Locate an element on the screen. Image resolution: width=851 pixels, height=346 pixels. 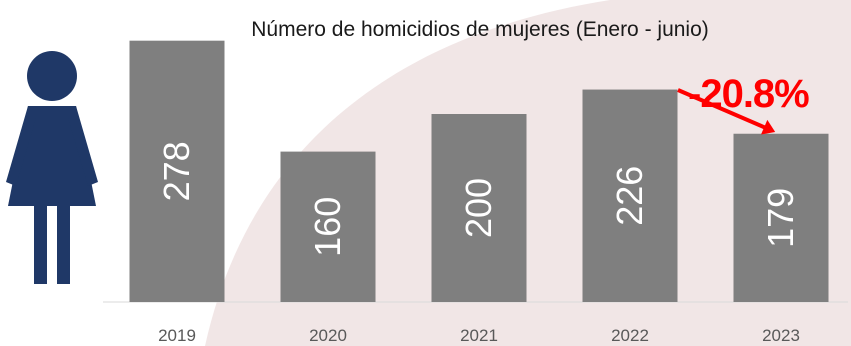
x-tick-labels: 2019 2020 2021 2022 2023 is located at coordinates (479, 335).